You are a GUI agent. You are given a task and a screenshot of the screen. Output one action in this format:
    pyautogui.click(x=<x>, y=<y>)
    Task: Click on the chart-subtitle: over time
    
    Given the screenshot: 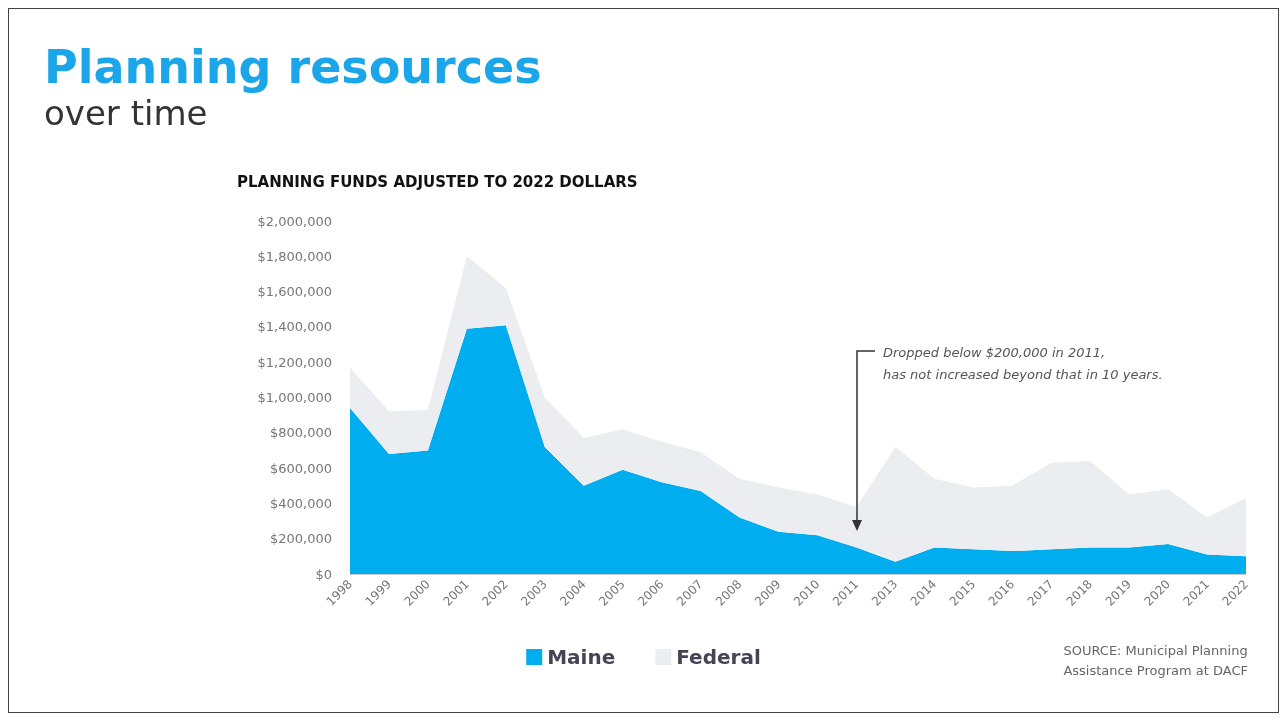 What is the action you would take?
    pyautogui.click(x=126, y=113)
    